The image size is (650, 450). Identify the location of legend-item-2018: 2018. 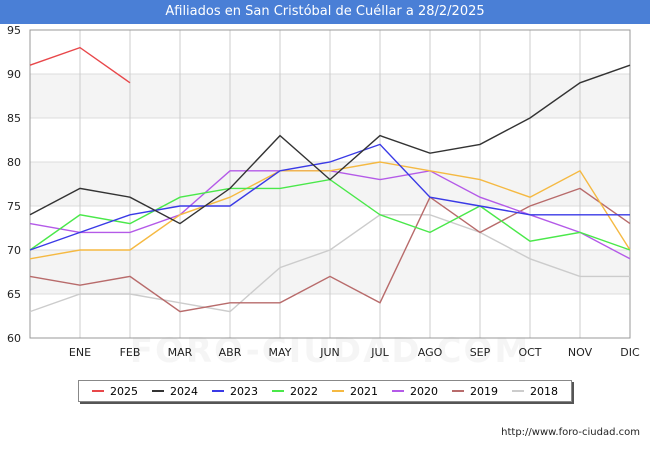
(535, 391).